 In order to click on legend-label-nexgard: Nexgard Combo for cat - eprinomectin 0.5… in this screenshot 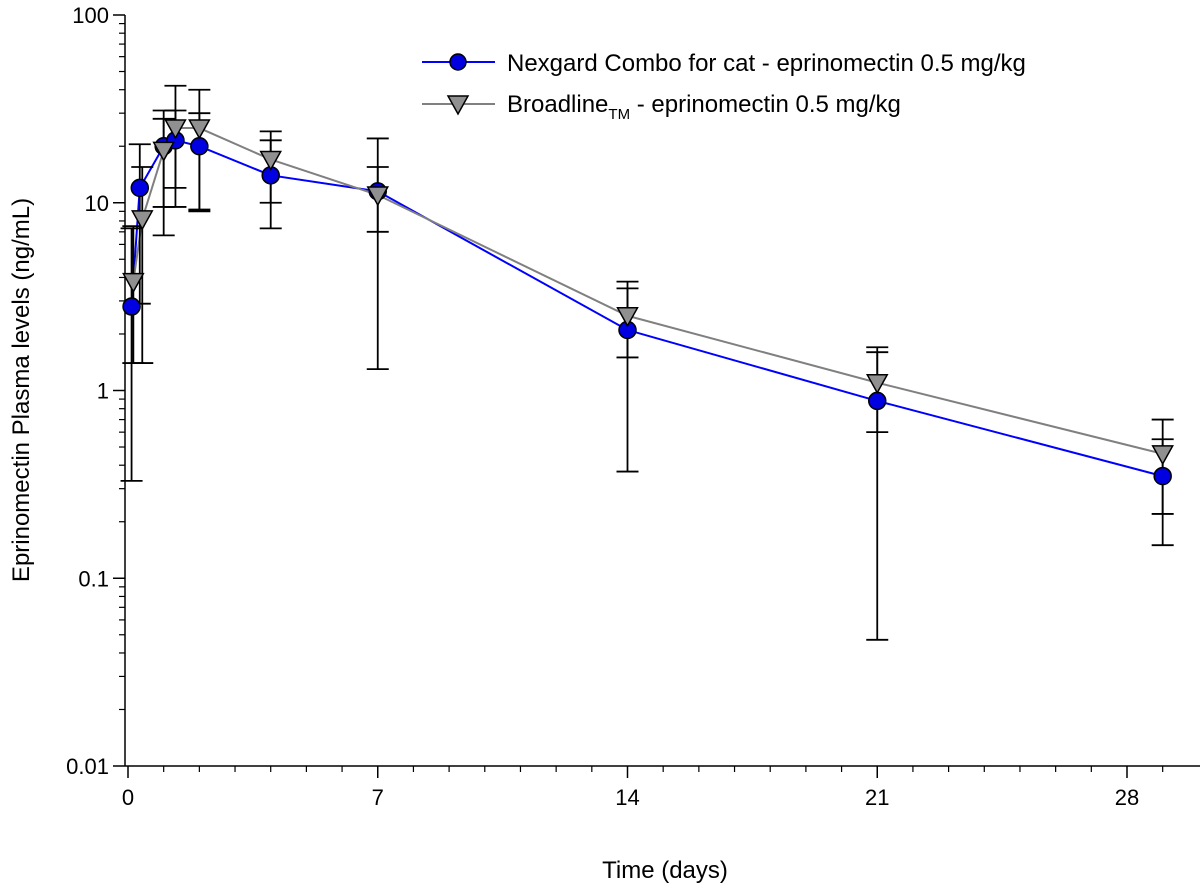, I will do `click(766, 63)`.